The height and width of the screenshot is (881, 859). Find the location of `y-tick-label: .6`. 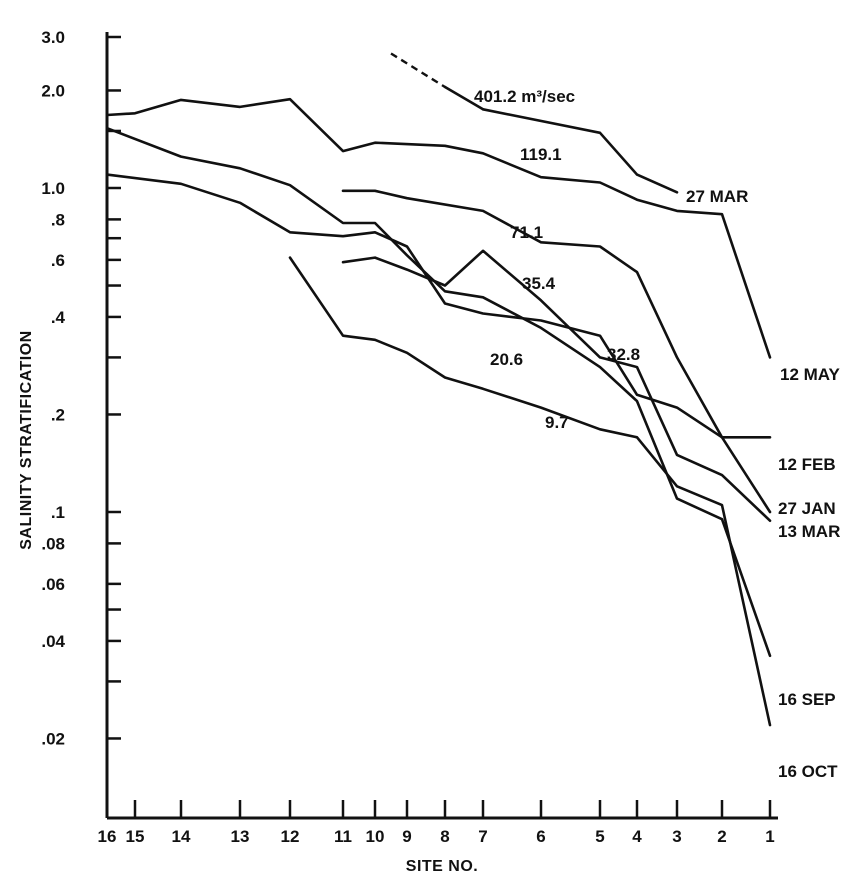

y-tick-label: .6 is located at coordinates (58, 260).